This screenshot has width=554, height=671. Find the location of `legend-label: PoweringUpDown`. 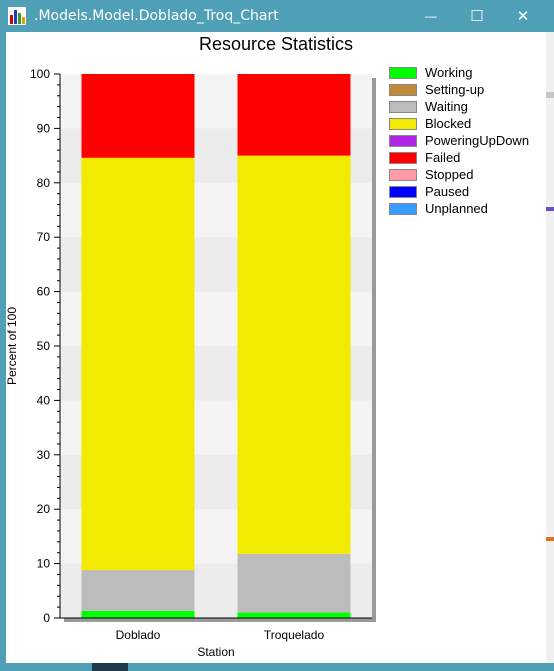

legend-label: PoweringUpDown is located at coordinates (477, 140).